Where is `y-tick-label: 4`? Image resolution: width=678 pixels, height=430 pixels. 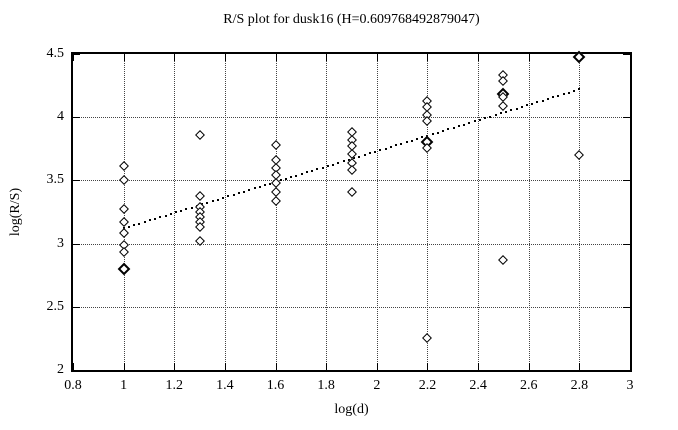 y-tick-label: 4 is located at coordinates (60, 117).